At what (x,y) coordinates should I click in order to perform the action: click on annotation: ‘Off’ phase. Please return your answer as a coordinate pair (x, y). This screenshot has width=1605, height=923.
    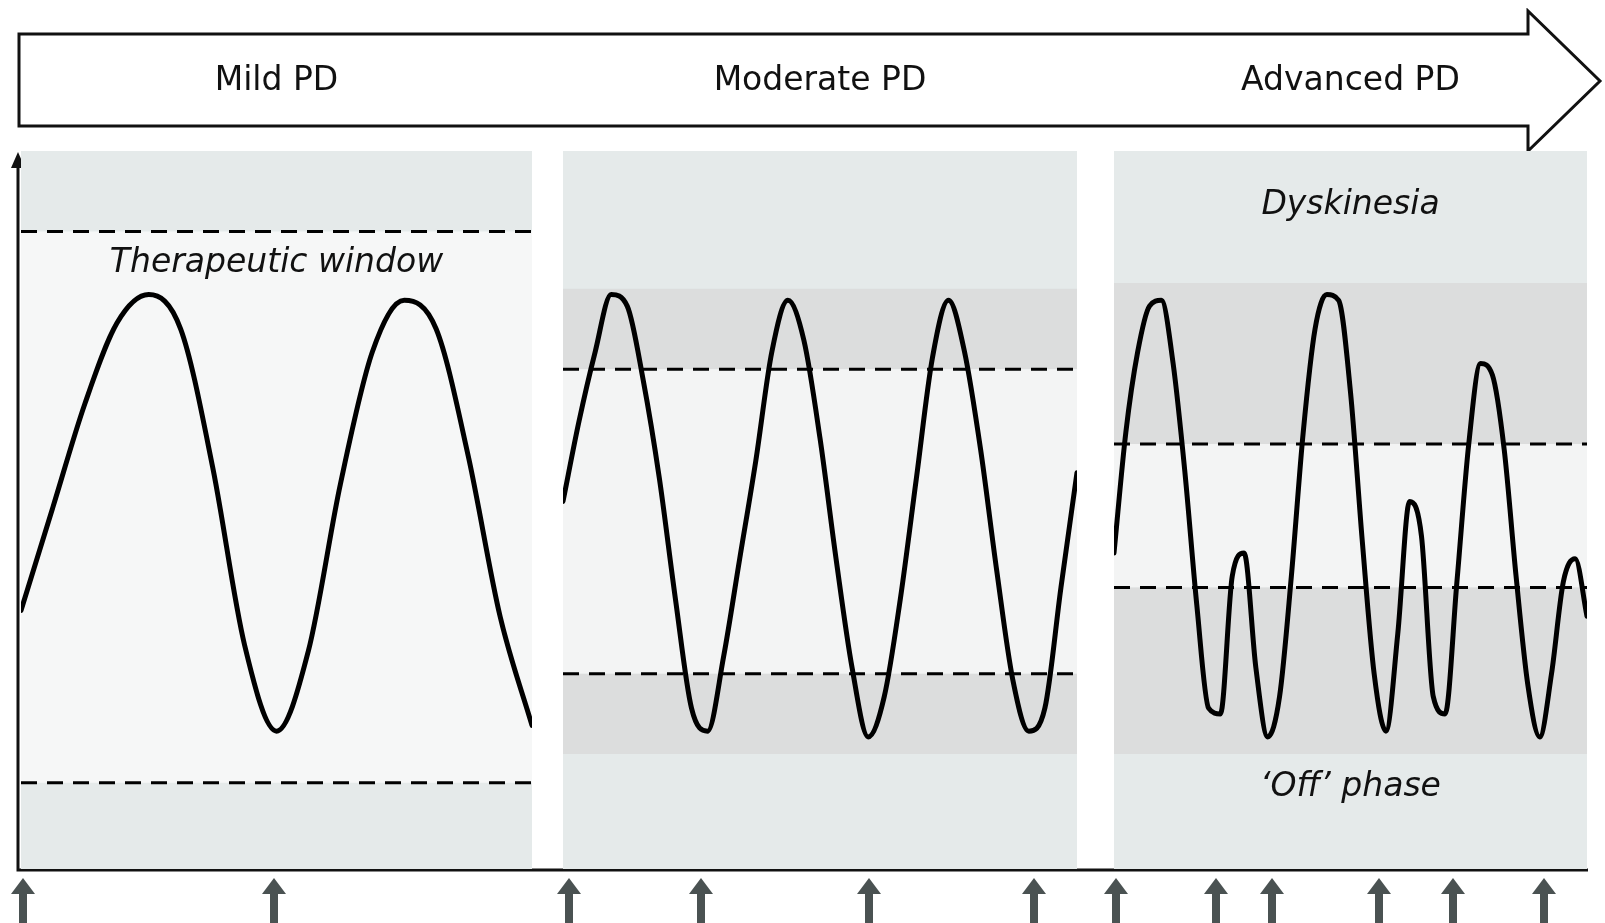
    Looking at the image, I should click on (1350, 784).